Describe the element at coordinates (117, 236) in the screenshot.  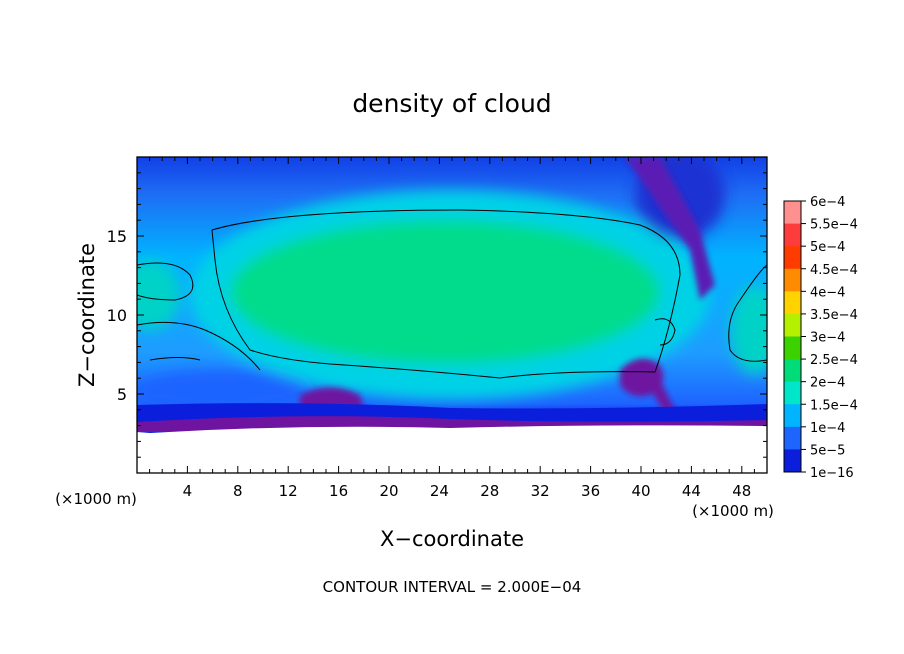
I see `y-tick-label: 15` at that location.